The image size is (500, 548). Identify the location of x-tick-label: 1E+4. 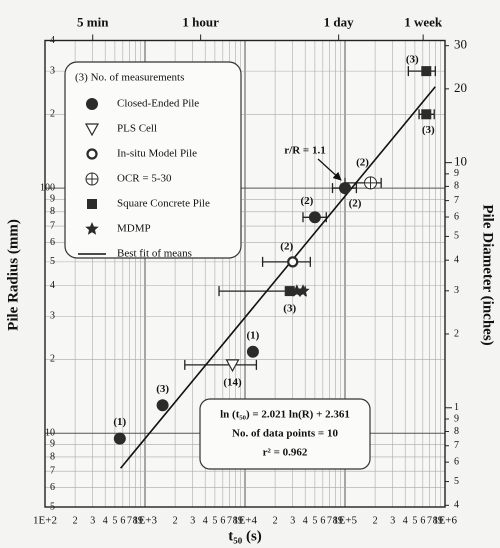
(245, 521).